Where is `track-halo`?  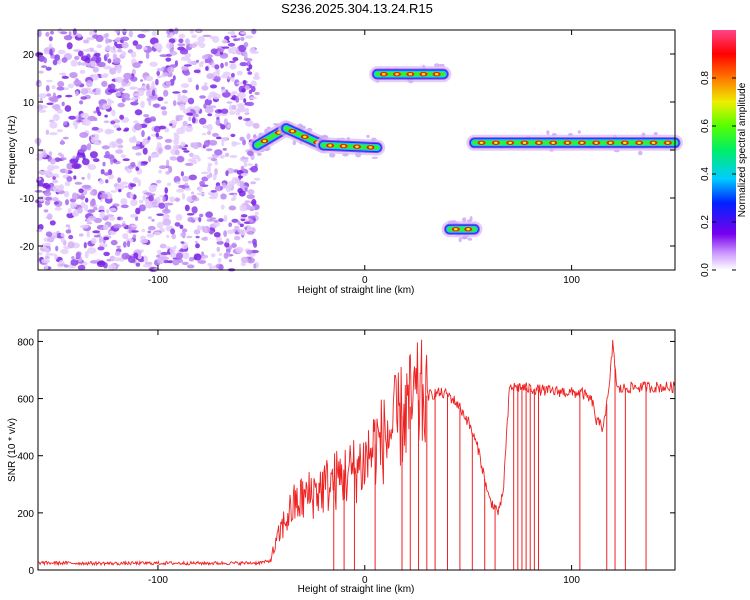
track-halo is located at coordinates (374, 157).